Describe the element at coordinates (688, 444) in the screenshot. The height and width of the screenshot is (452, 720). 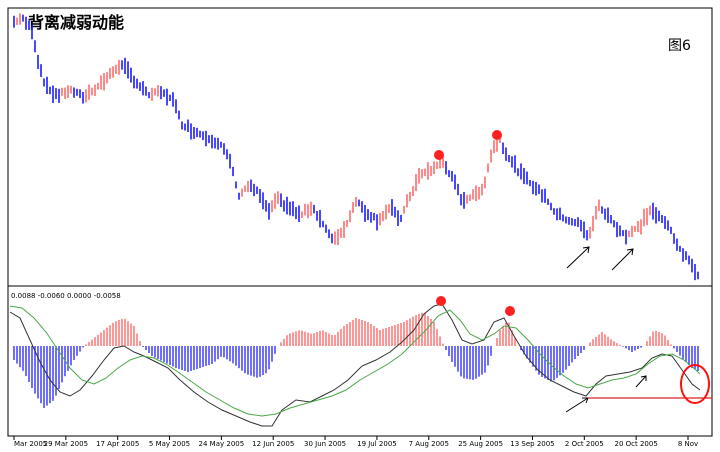
I see `x-tick-label: 8 Nov` at that location.